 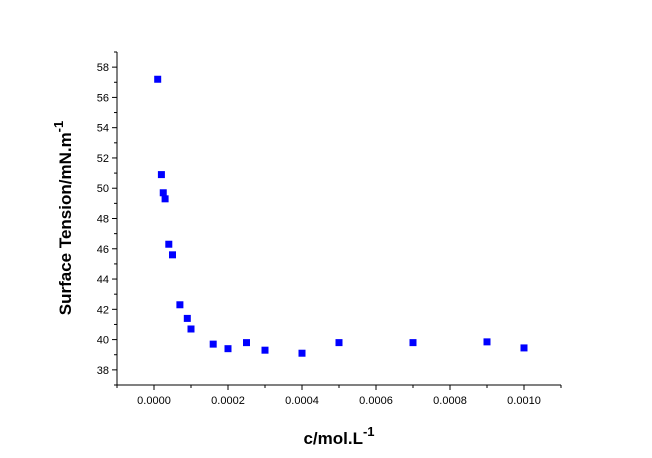 I want to click on y-axis-title-text: Surface Tension/mN.m, so click(x=65, y=223).